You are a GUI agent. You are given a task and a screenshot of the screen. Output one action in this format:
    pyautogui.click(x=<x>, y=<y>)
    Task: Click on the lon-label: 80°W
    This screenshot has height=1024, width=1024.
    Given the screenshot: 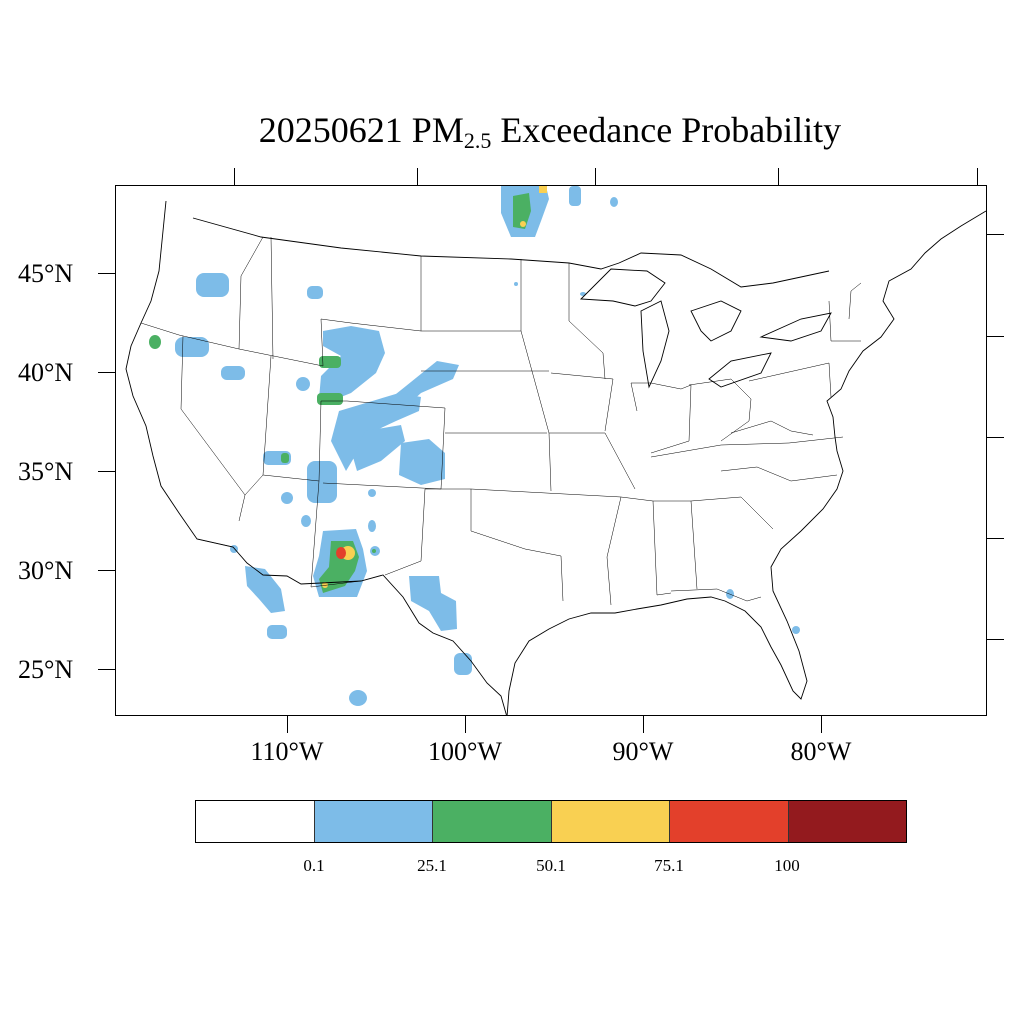 What is the action you would take?
    pyautogui.click(x=821, y=751)
    